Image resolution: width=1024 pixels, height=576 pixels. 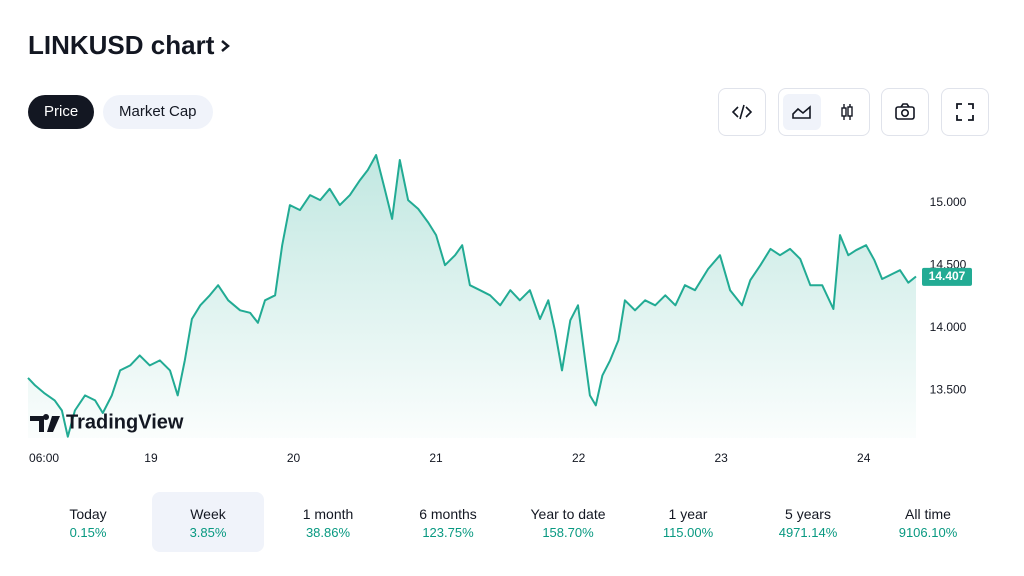 I want to click on period-name: 6 months, so click(x=448, y=514).